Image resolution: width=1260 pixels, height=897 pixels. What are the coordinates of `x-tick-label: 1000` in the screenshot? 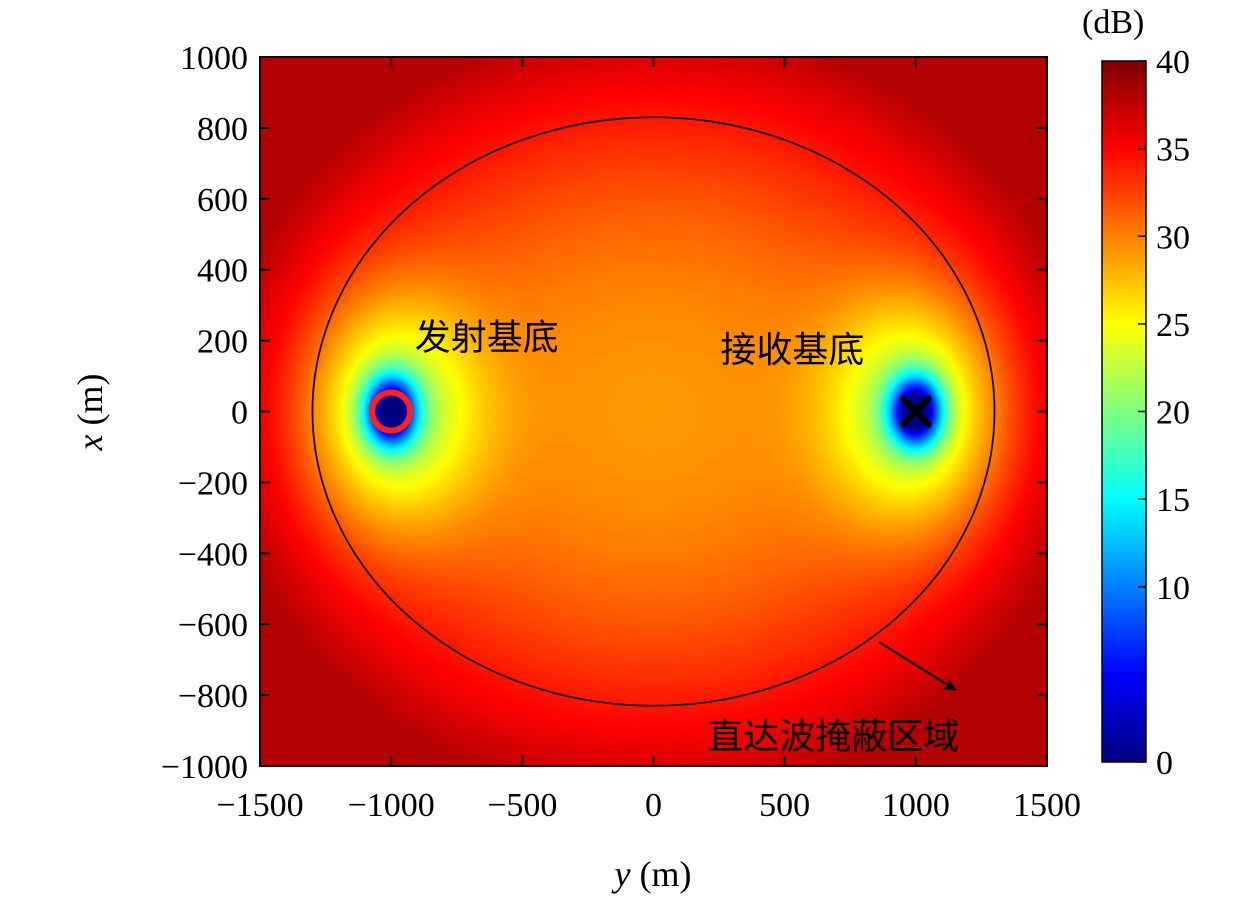 It's located at (916, 805).